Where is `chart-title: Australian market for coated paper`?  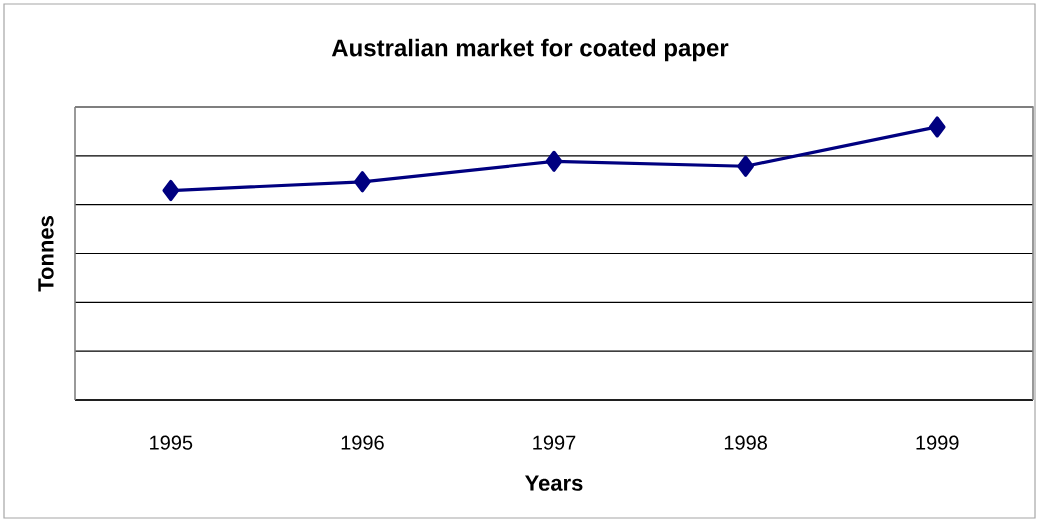 chart-title: Australian market for coated paper is located at coordinates (530, 50).